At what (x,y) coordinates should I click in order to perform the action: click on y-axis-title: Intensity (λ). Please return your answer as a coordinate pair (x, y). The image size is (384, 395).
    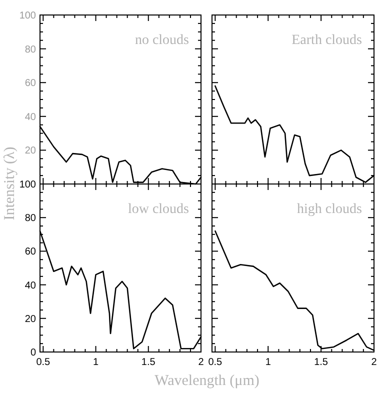
    Looking at the image, I should click on (10, 183).